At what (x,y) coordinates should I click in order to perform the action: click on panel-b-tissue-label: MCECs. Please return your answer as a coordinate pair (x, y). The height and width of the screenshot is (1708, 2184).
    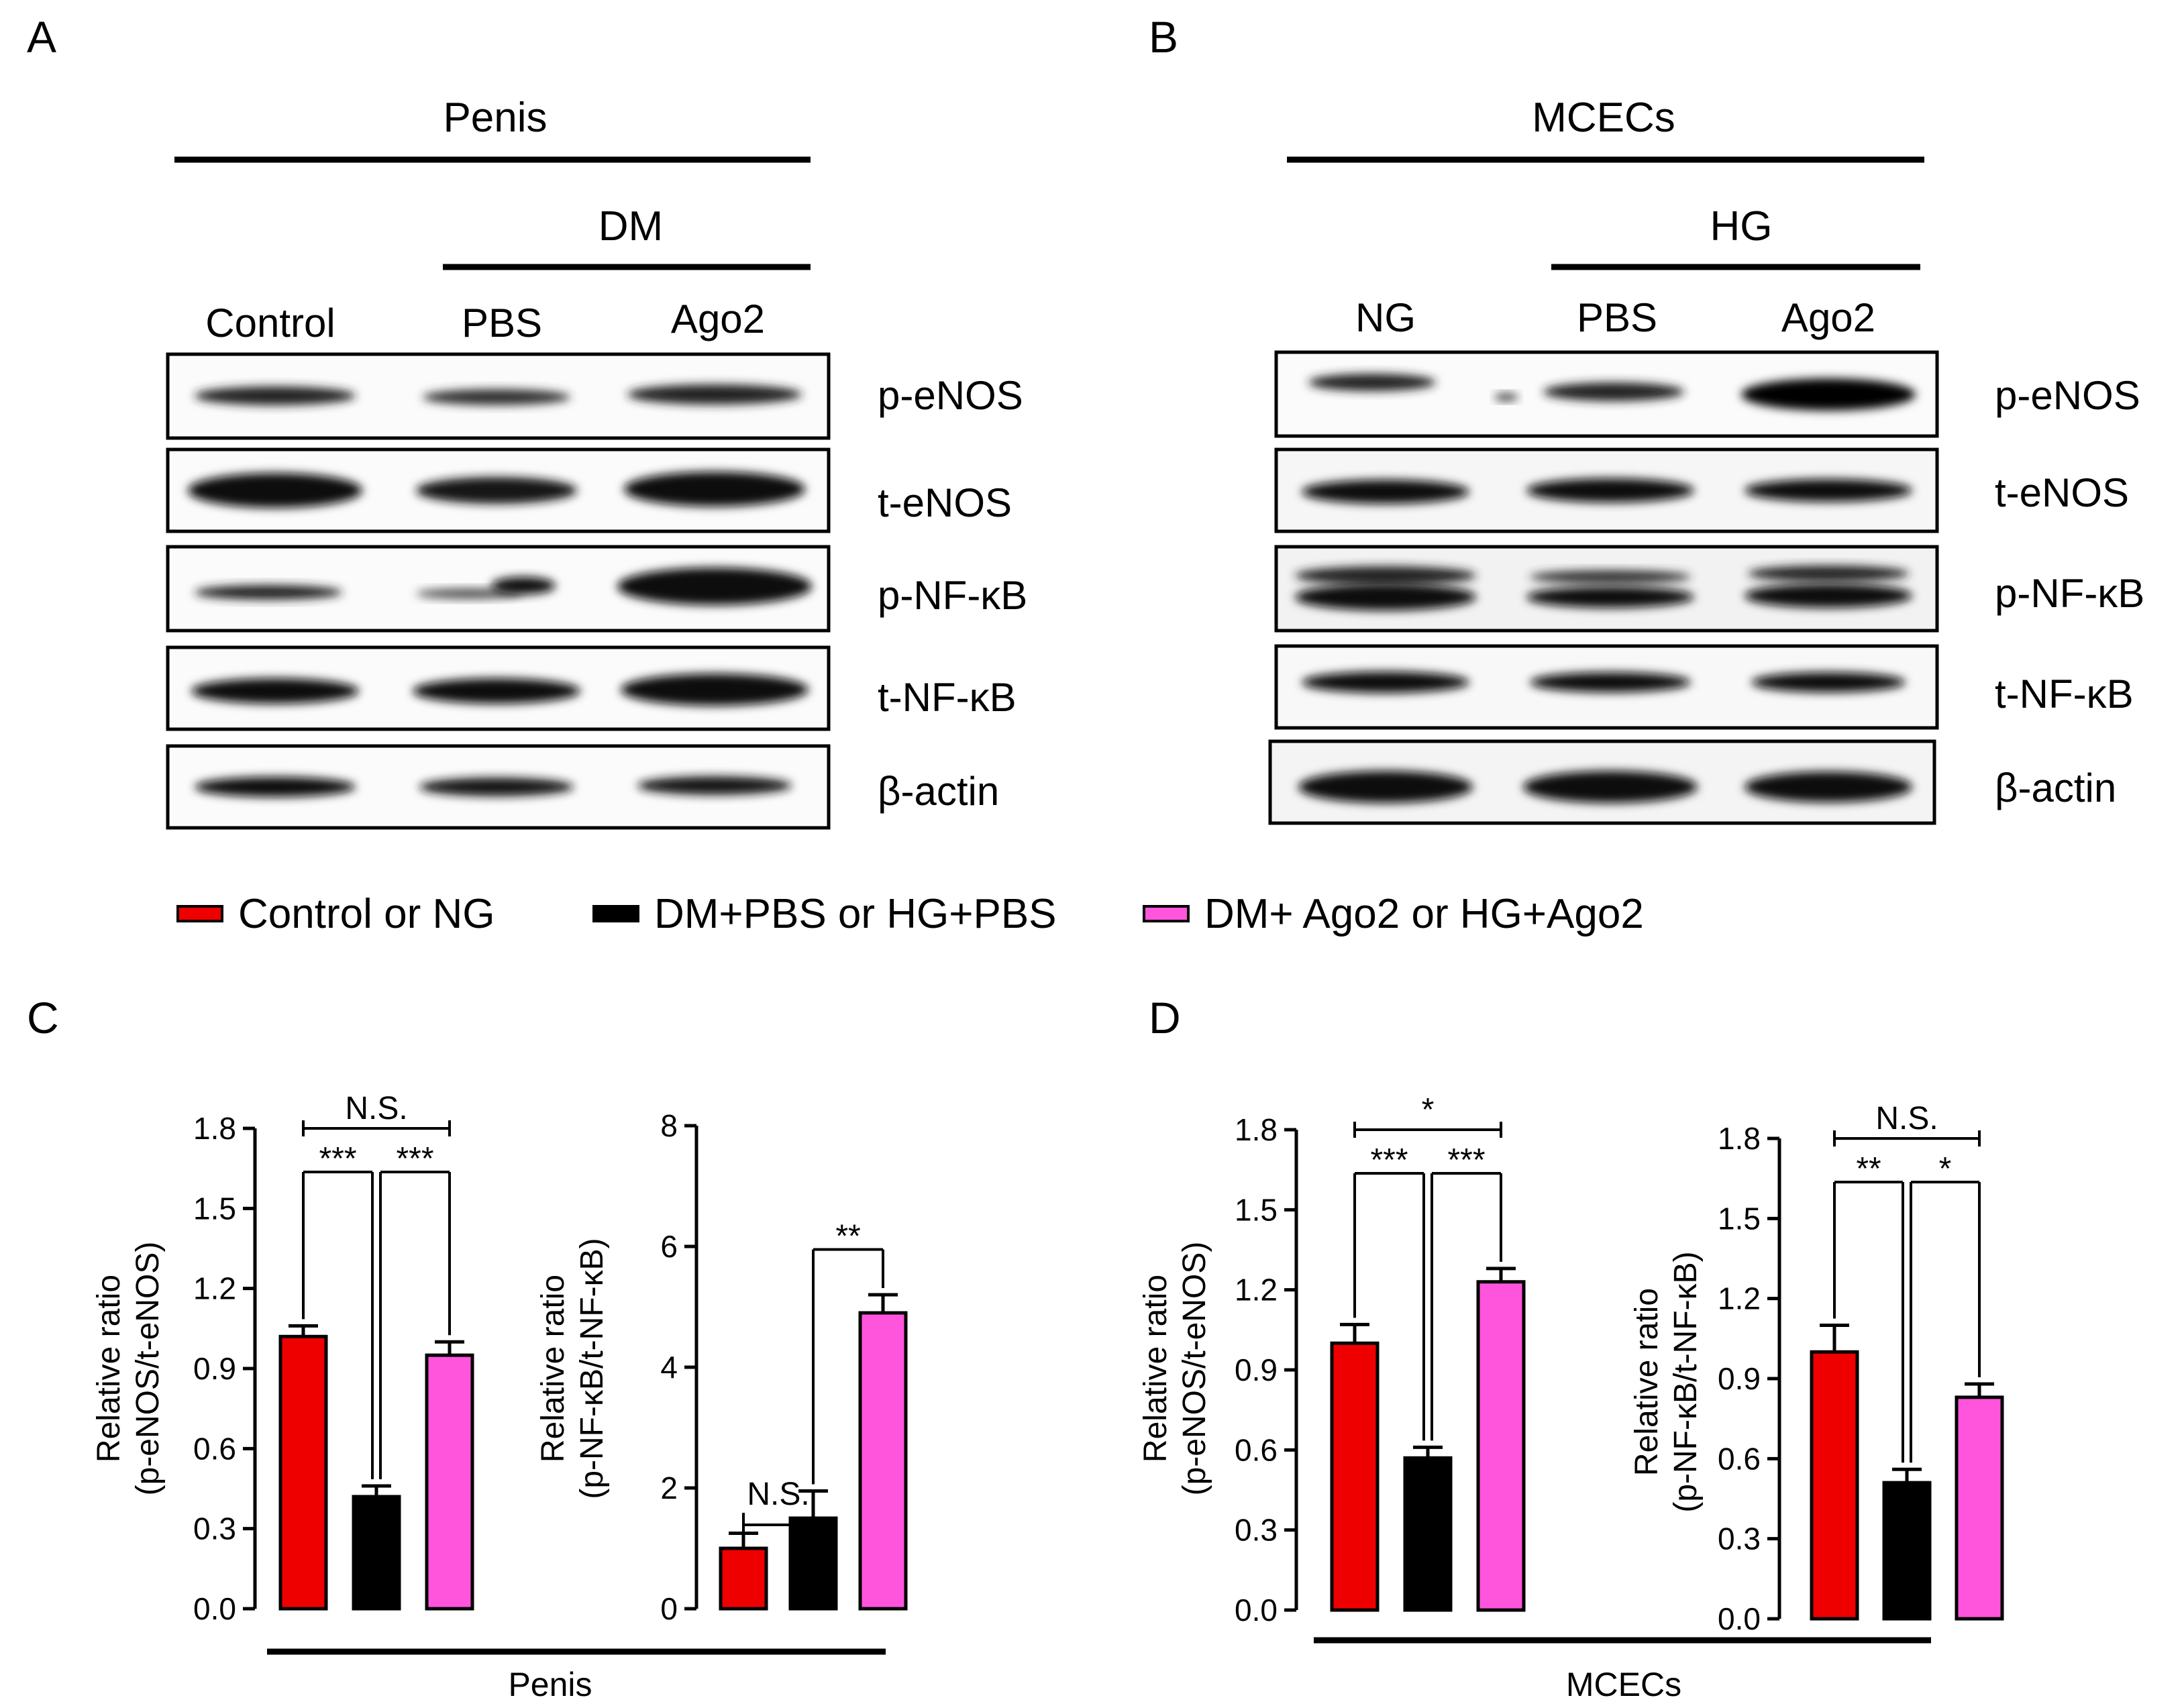
    Looking at the image, I should click on (1604, 118).